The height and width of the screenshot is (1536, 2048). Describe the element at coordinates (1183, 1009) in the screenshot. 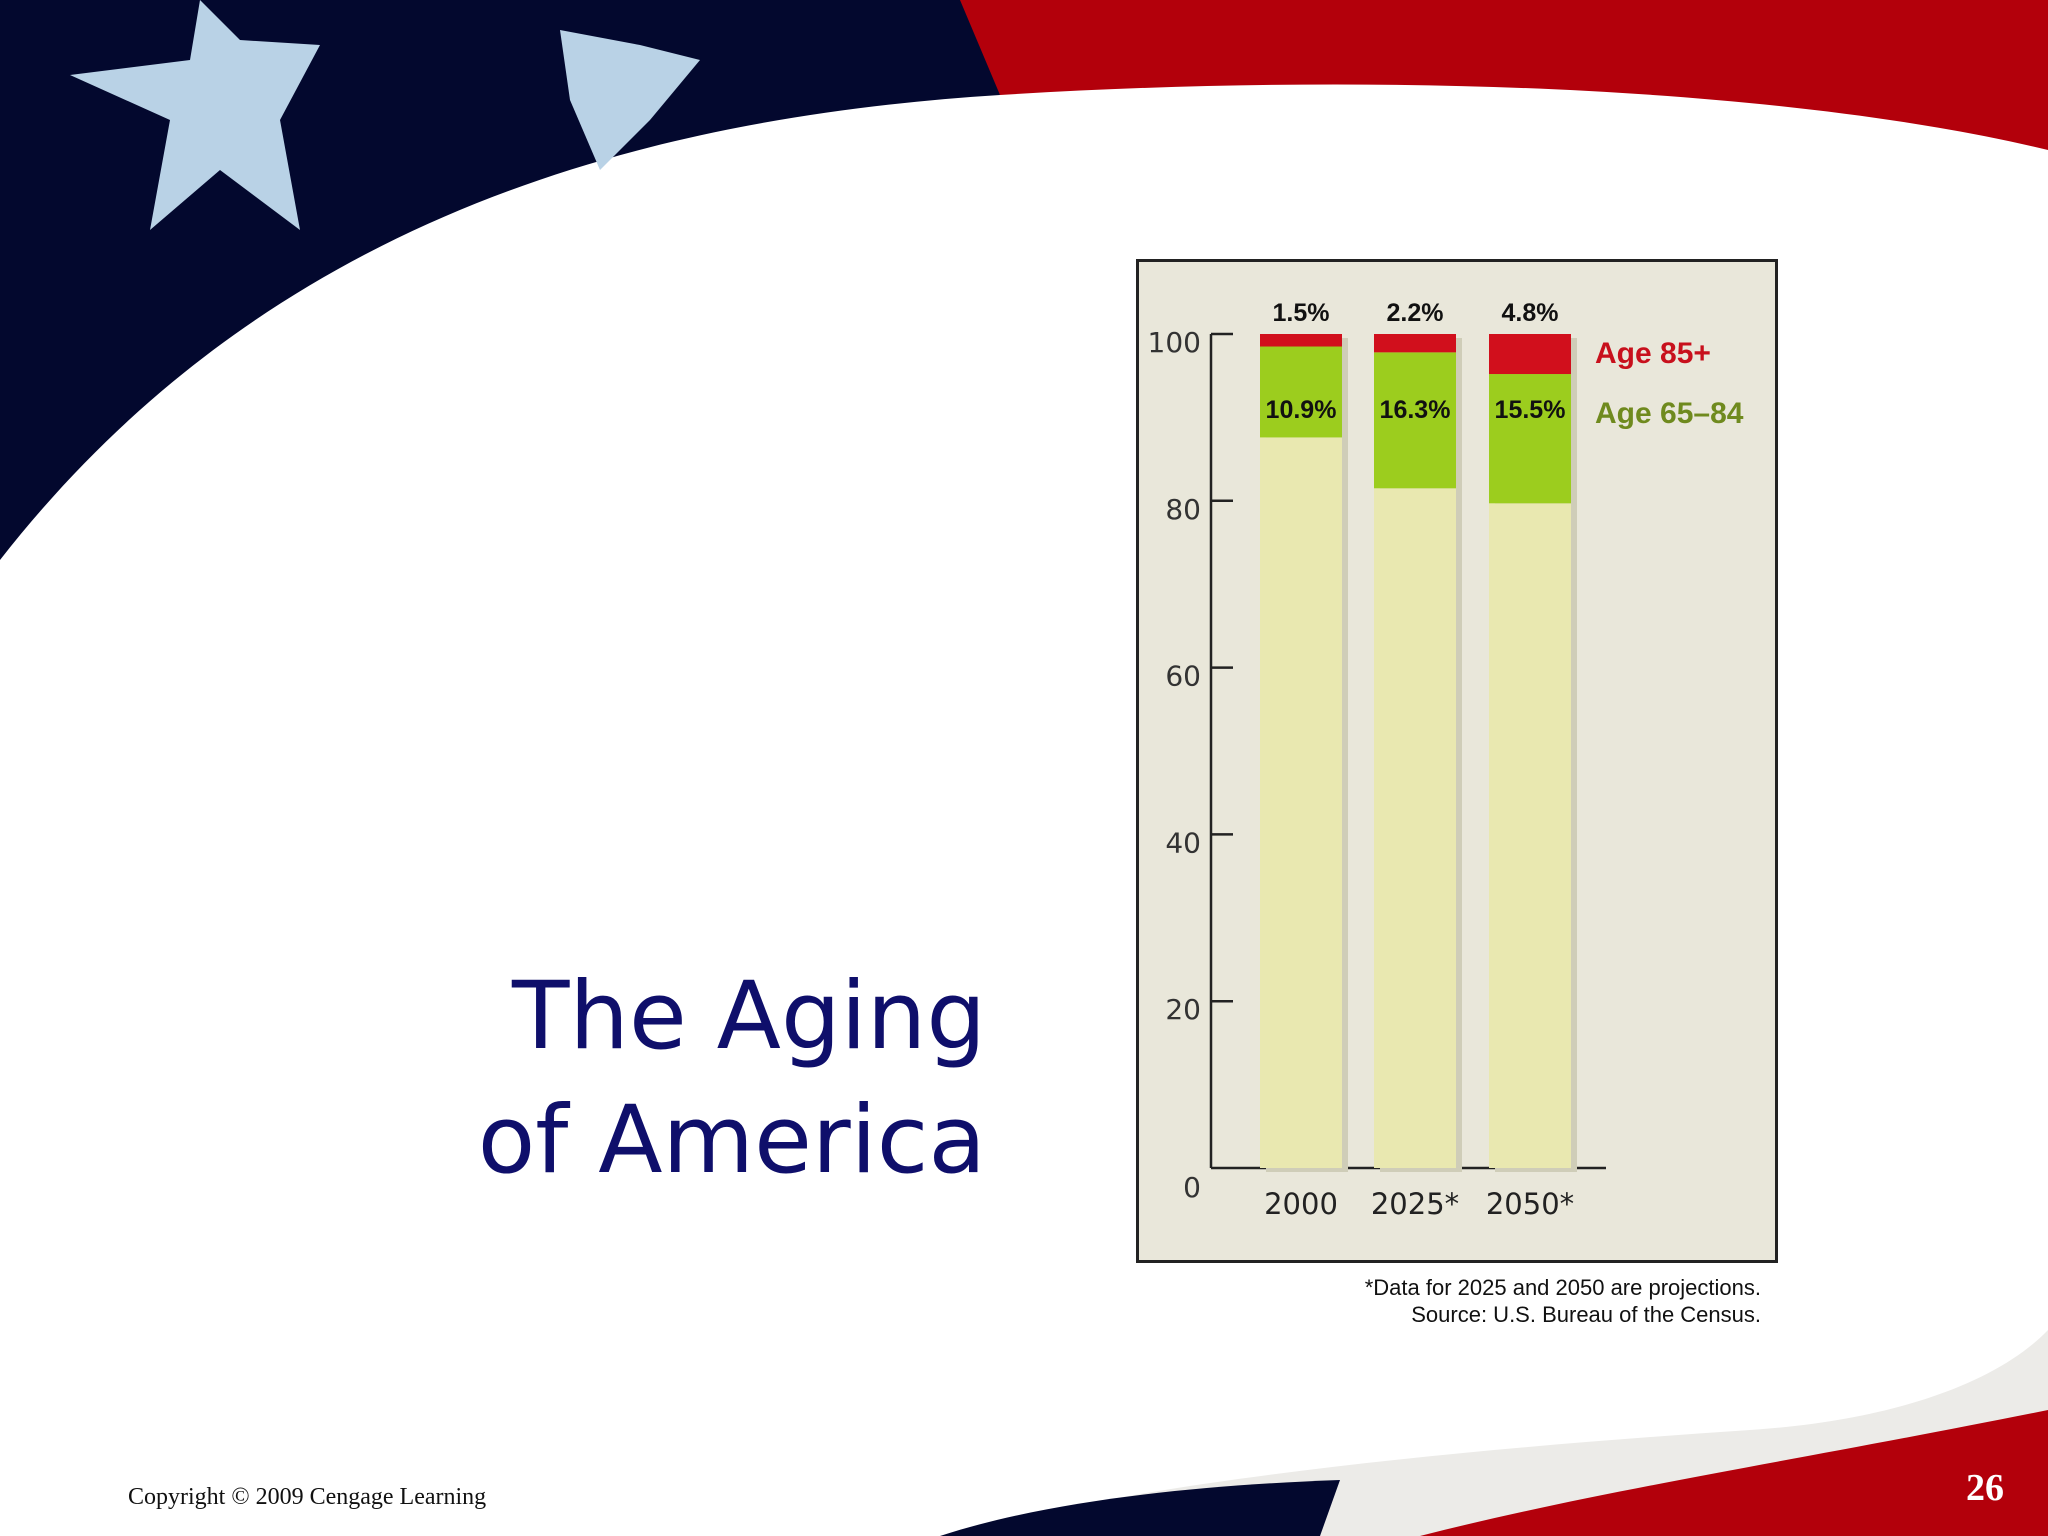

I see `y-tick-label: 20` at that location.